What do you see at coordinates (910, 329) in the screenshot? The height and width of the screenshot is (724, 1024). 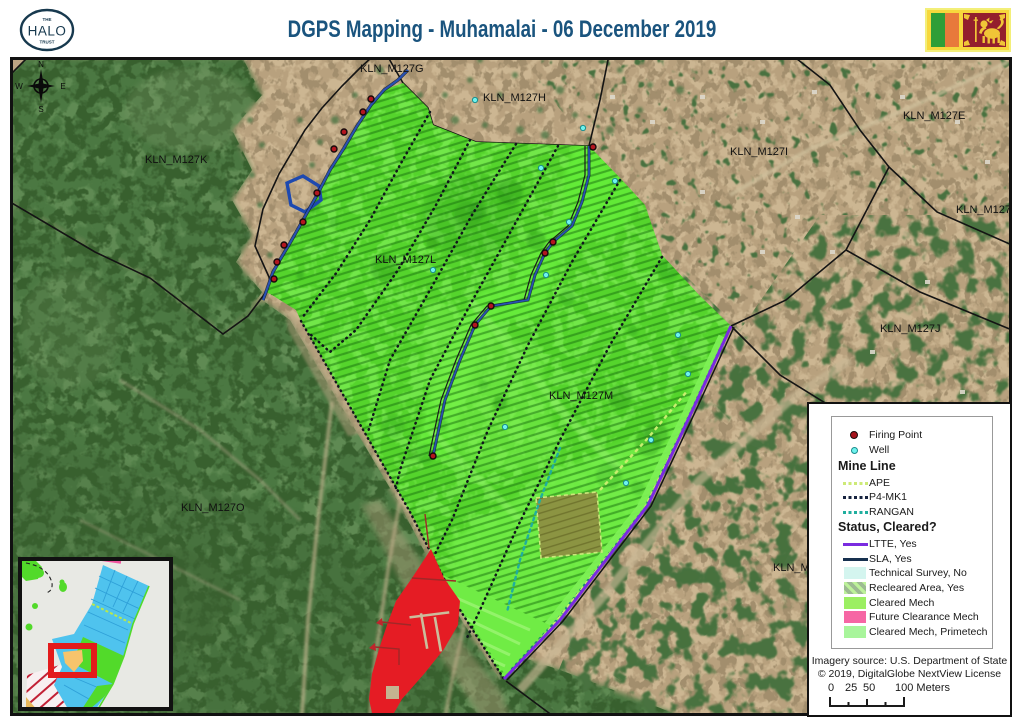 I see `svg-text: KLN_M127J` at bounding box center [910, 329].